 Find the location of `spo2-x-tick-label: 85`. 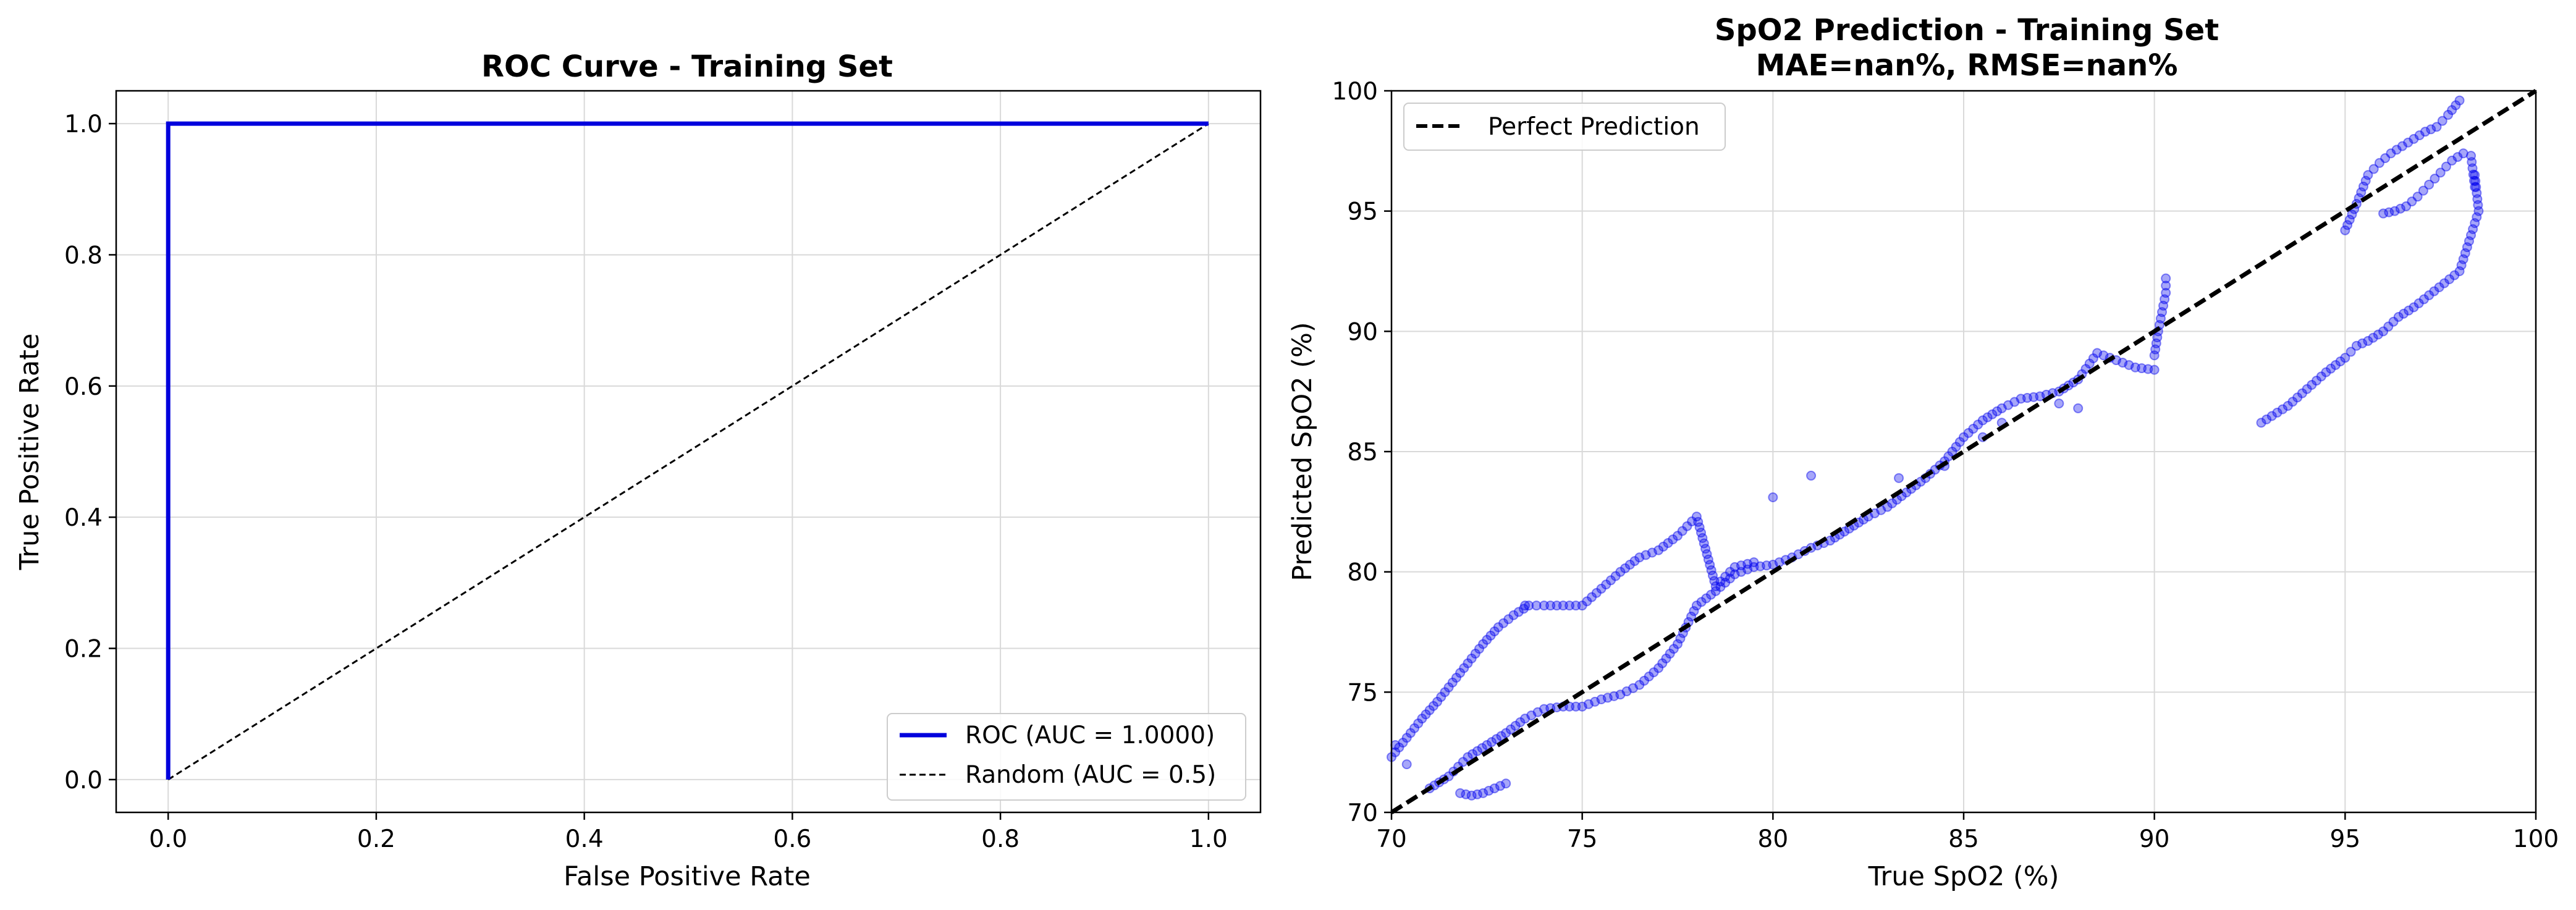

spo2-x-tick-label: 85 is located at coordinates (1963, 839).